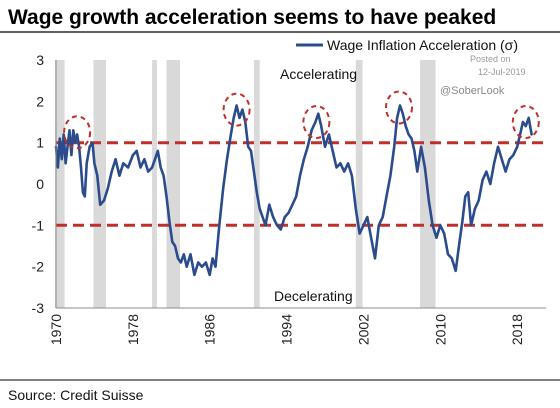 The height and width of the screenshot is (408, 560). I want to click on legend-label: Wage Inflation Acceleration (σ), so click(422, 45).